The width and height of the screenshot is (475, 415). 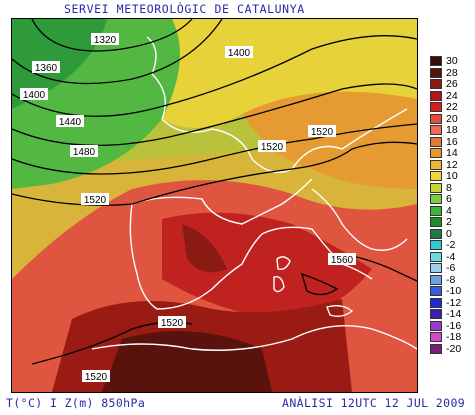 I want to click on footer-analysis-time: ANÀLISI 12UTC 12 JUL 2009, so click(x=374, y=403).